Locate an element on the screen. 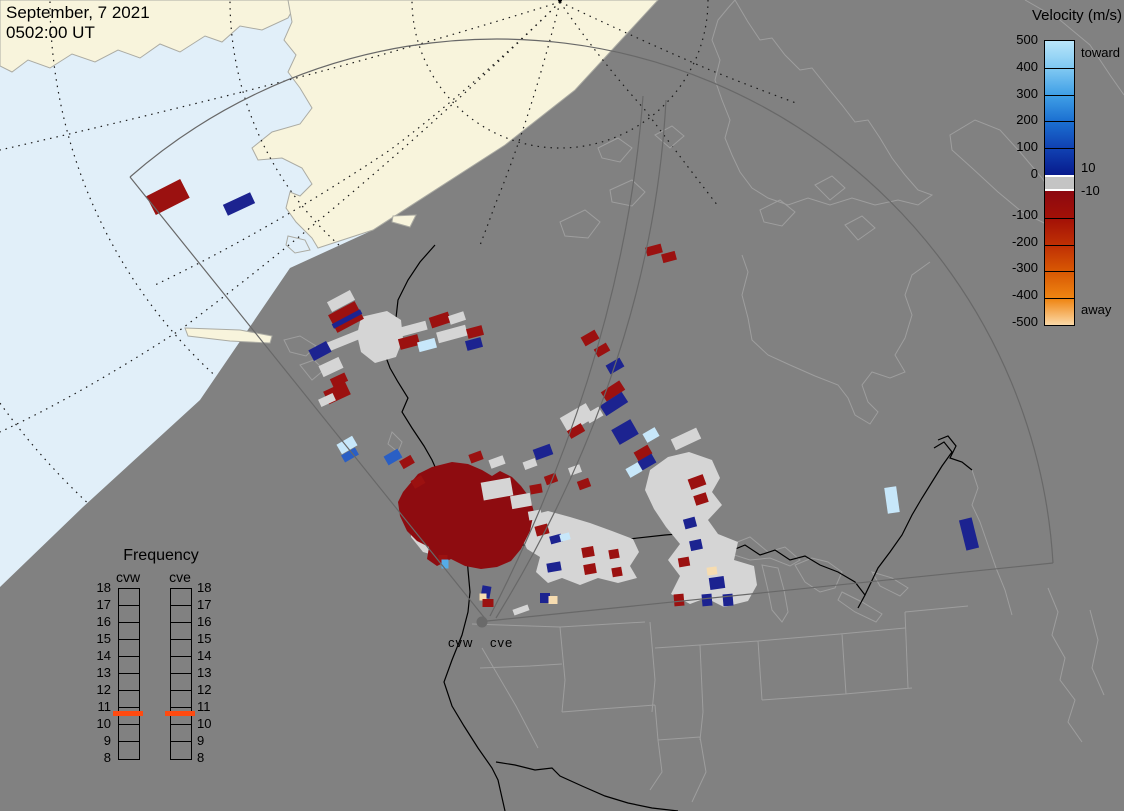 The image size is (1124, 811). arctic-small-islands is located at coordinates (717, 183).